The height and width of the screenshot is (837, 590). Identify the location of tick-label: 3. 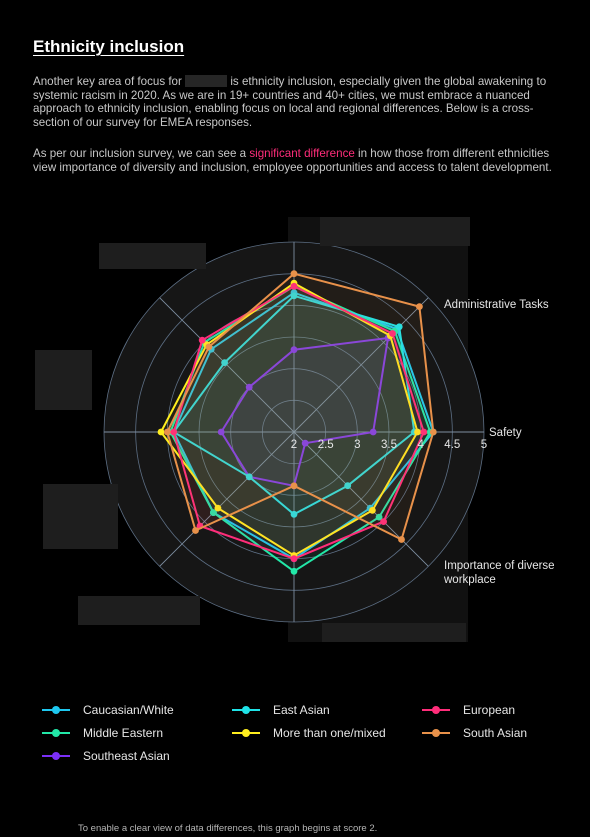
(357, 445).